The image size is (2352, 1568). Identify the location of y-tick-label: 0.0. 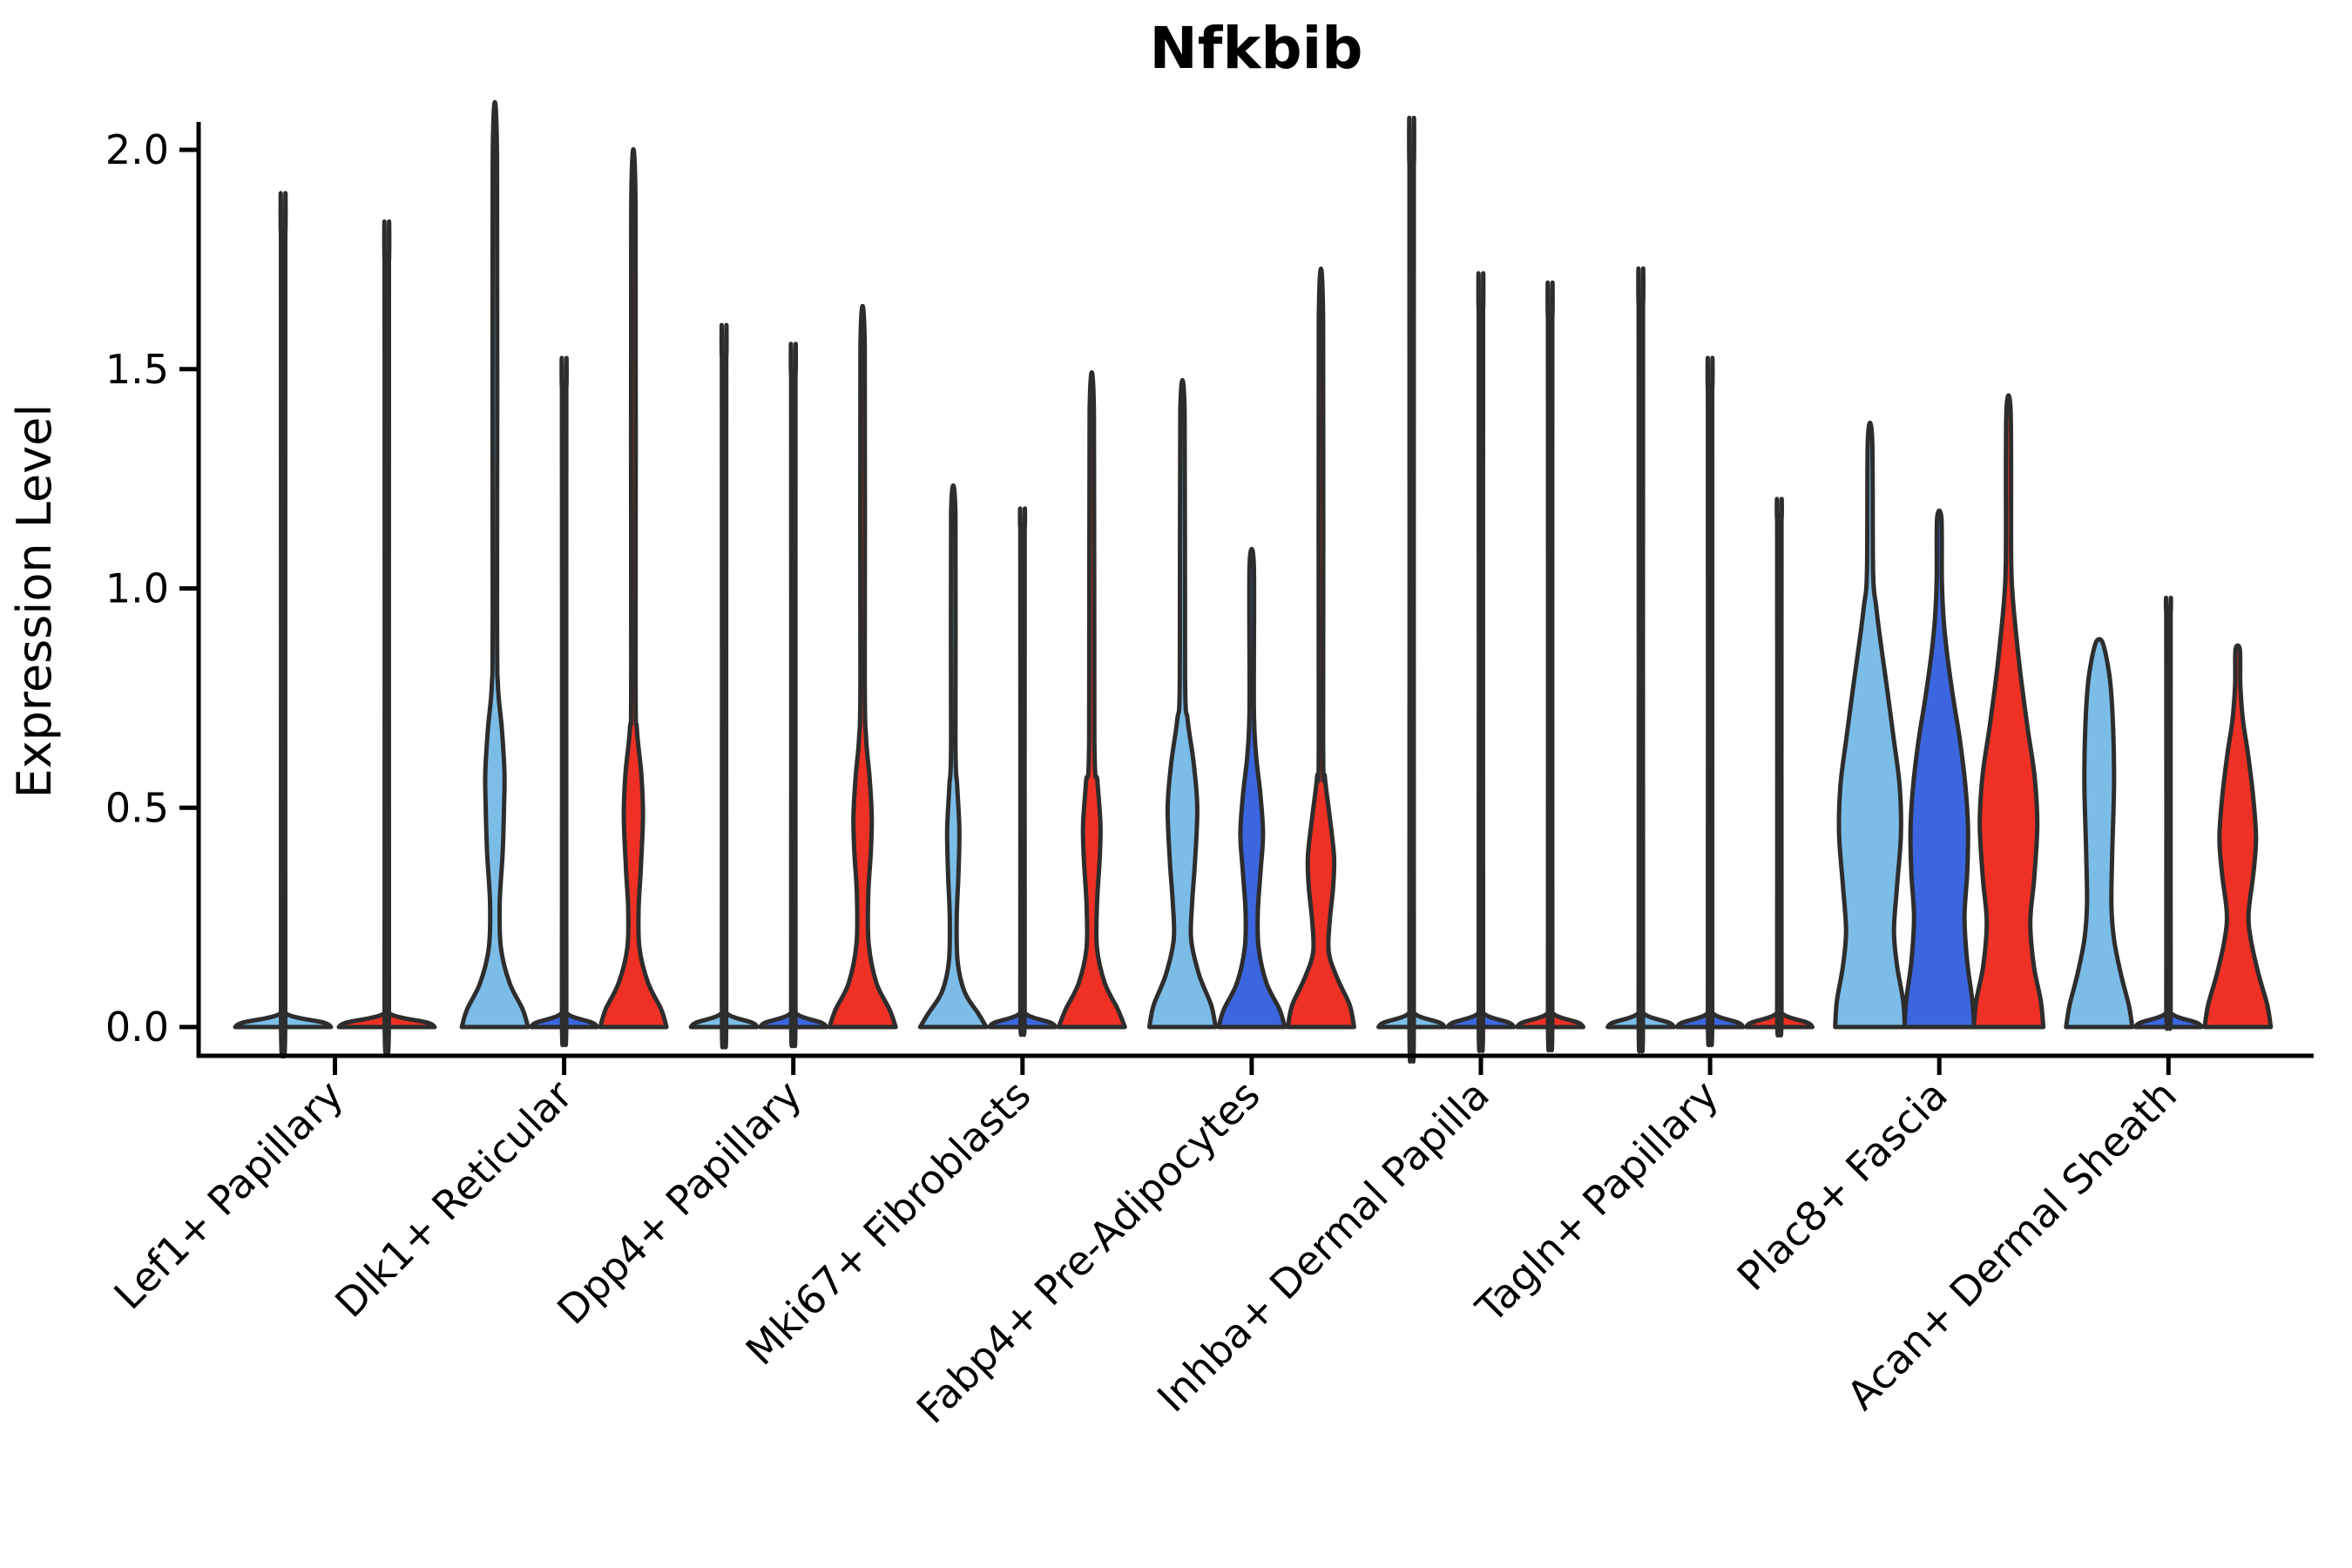
(137, 1027).